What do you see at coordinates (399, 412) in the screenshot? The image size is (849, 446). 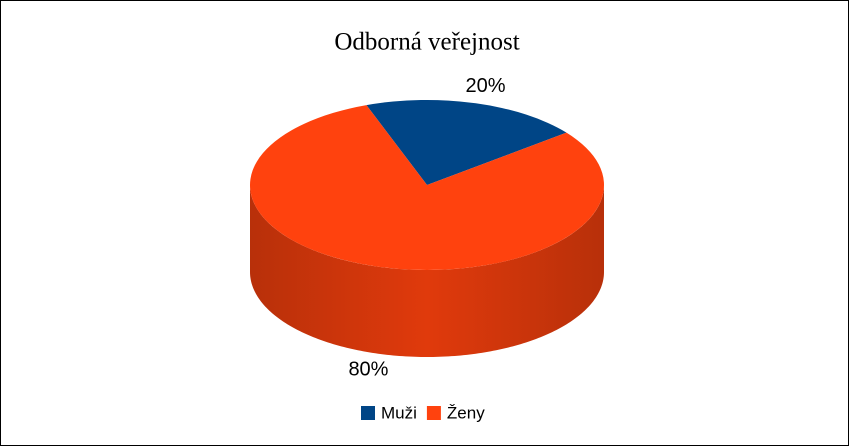 I see `legend-label: Muži` at bounding box center [399, 412].